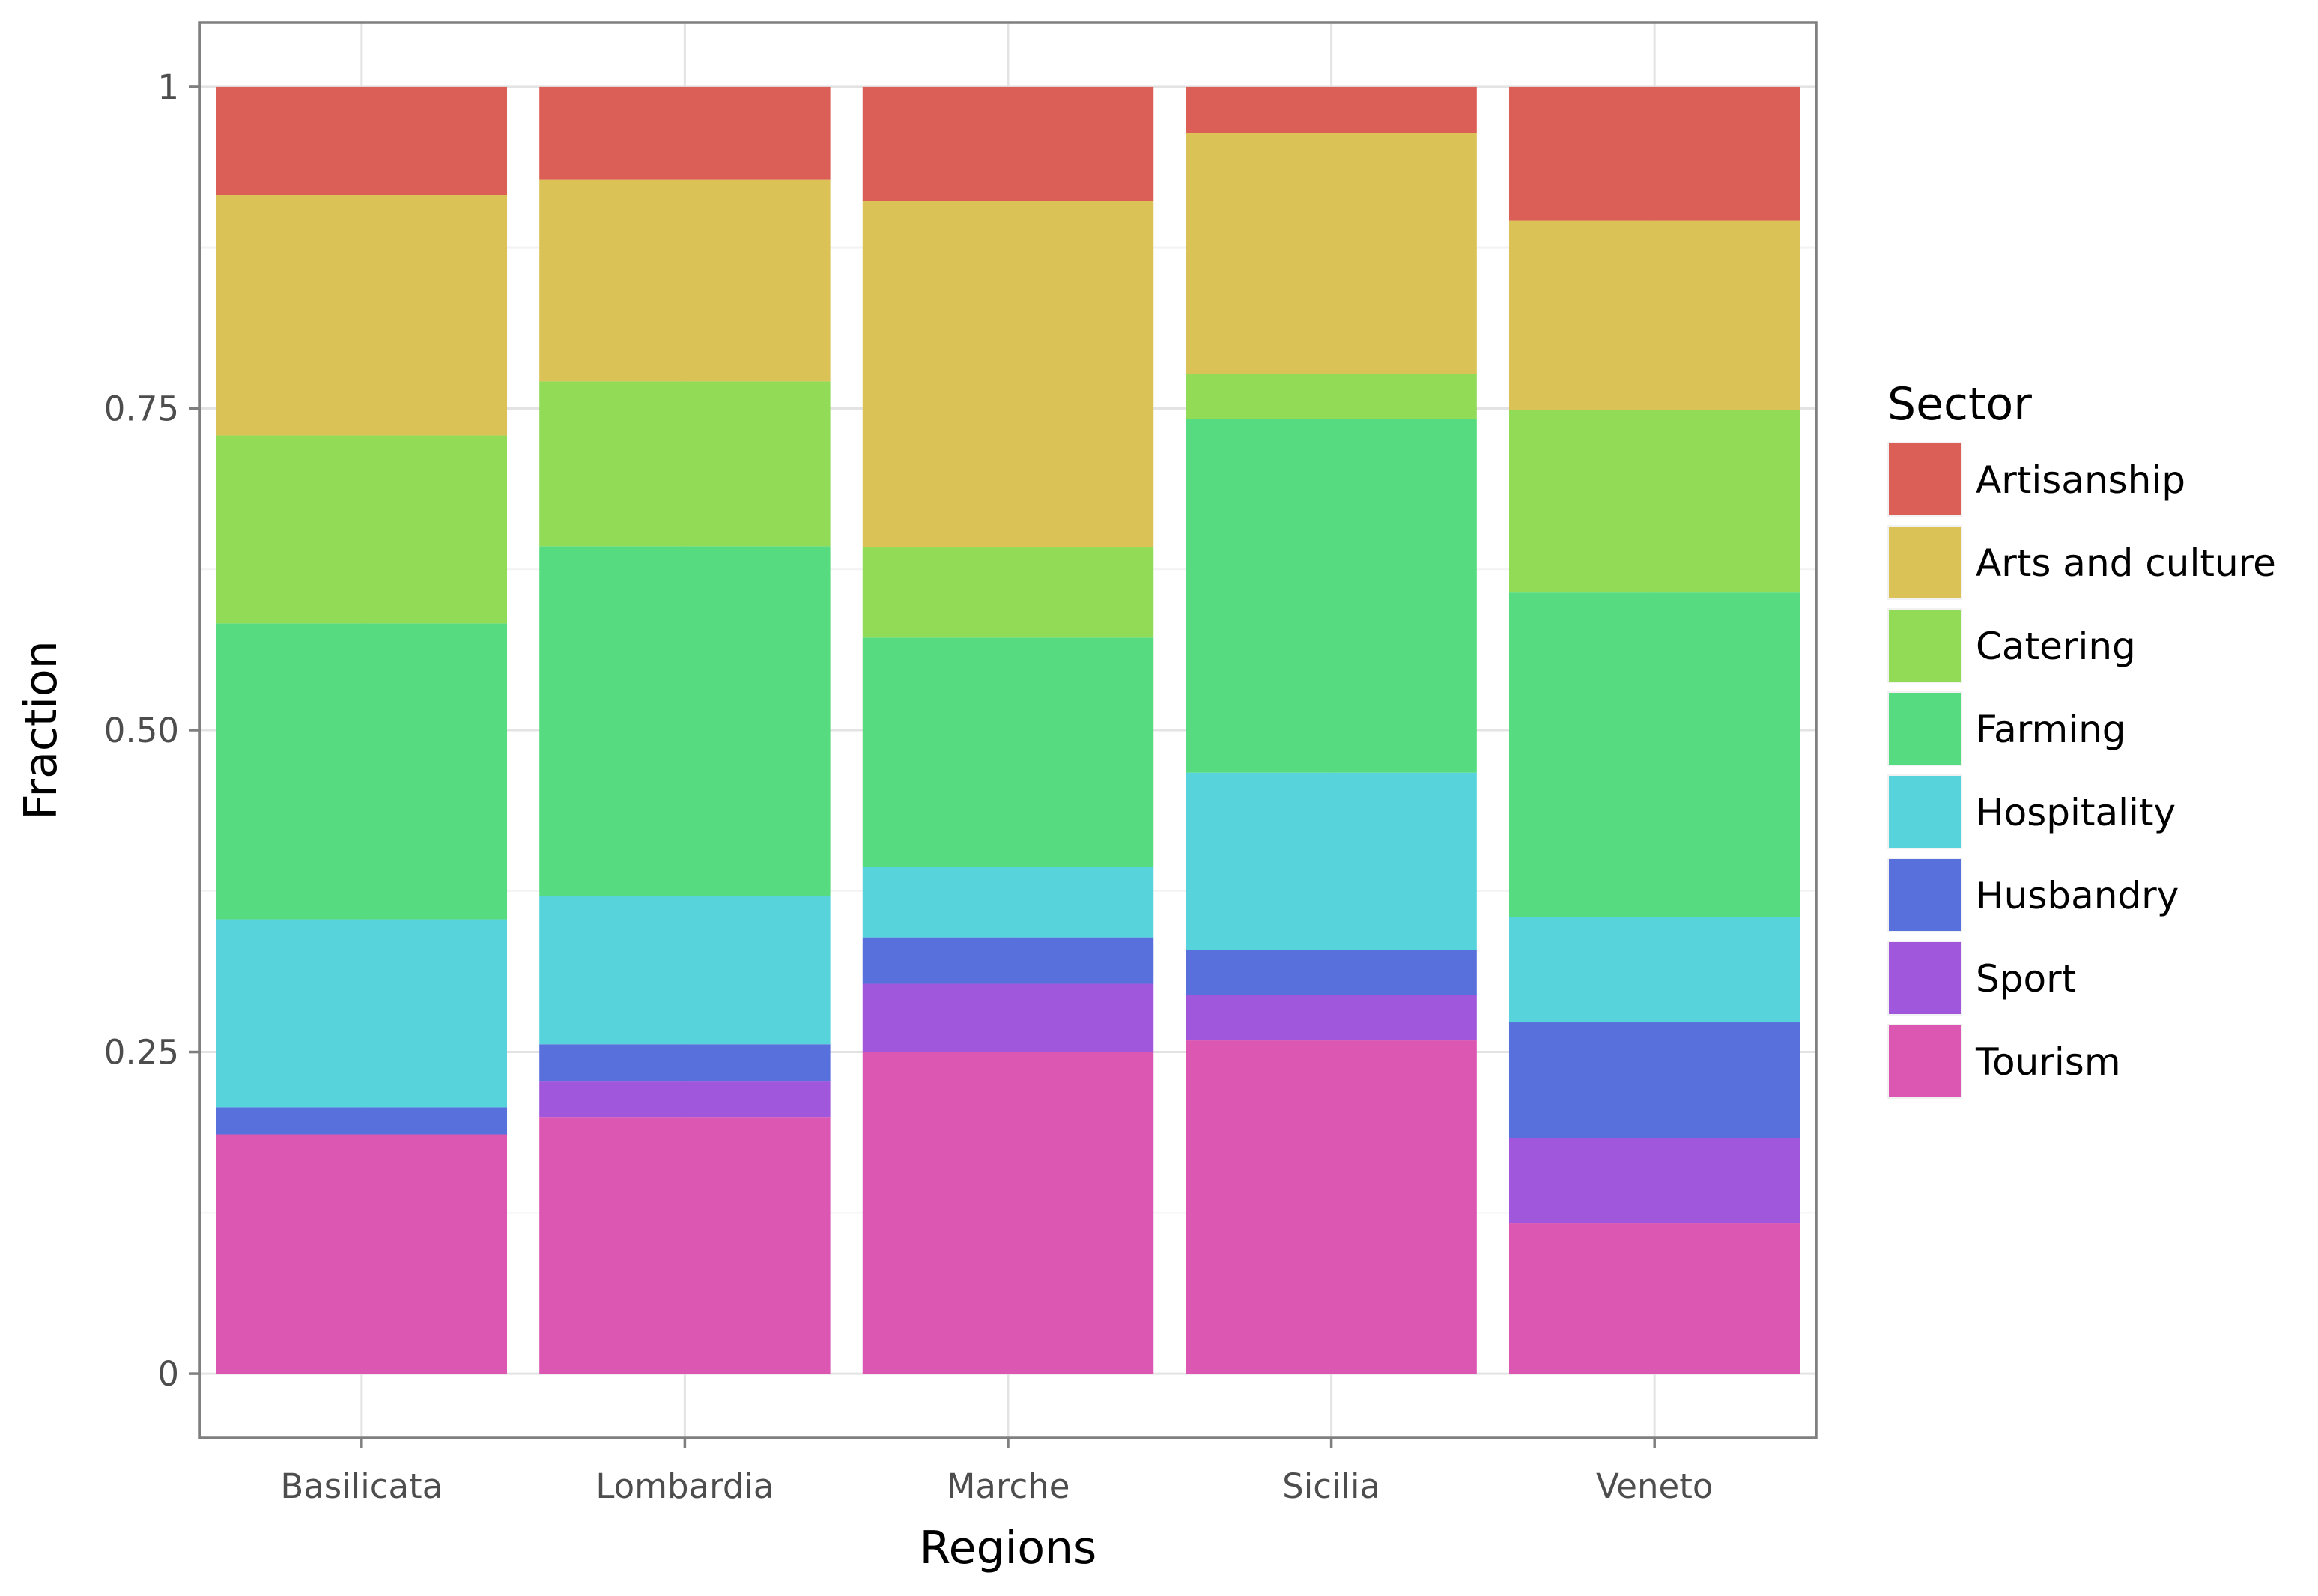  What do you see at coordinates (141, 409) in the screenshot?
I see `y-tick-label: 0.75` at bounding box center [141, 409].